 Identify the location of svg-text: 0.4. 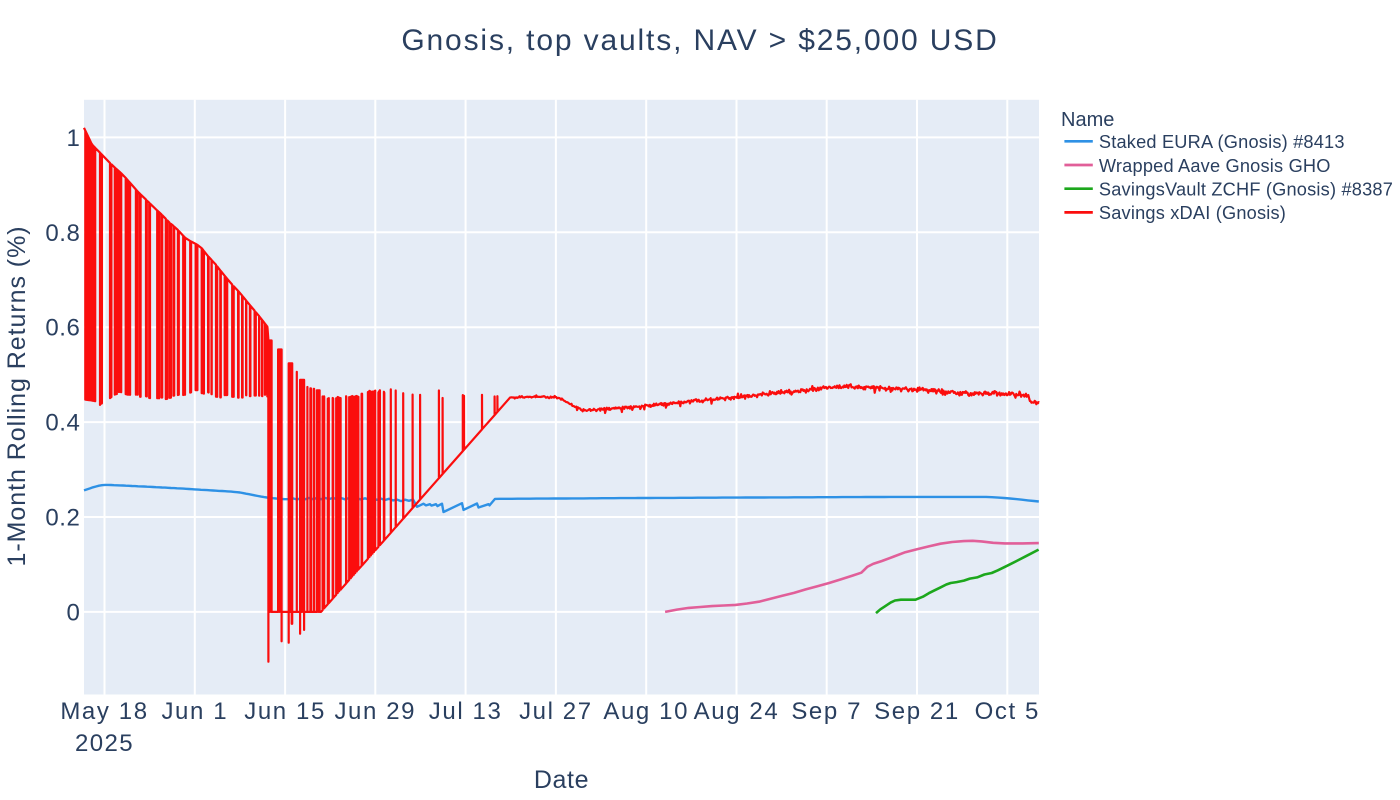
(62, 423).